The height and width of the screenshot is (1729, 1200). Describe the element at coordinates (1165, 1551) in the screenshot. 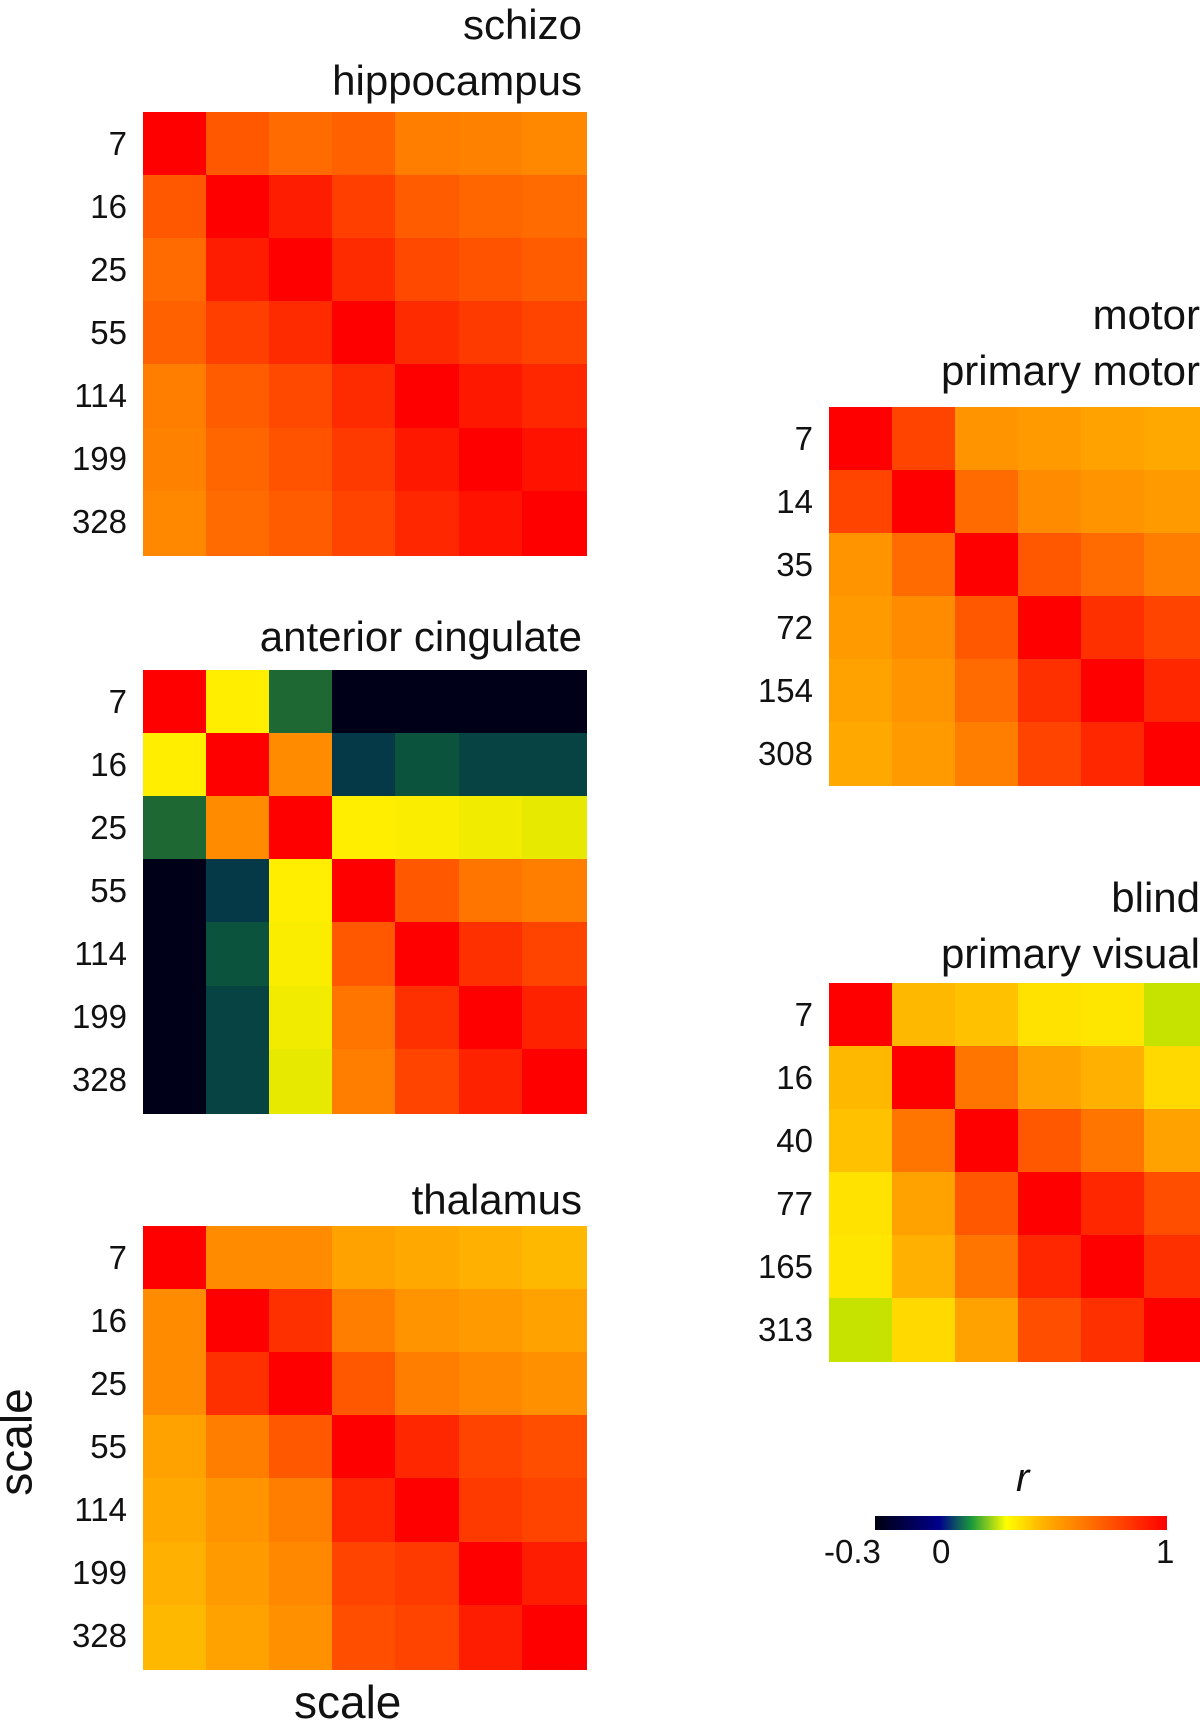

I see `colorbar-tick-max: 1` at that location.